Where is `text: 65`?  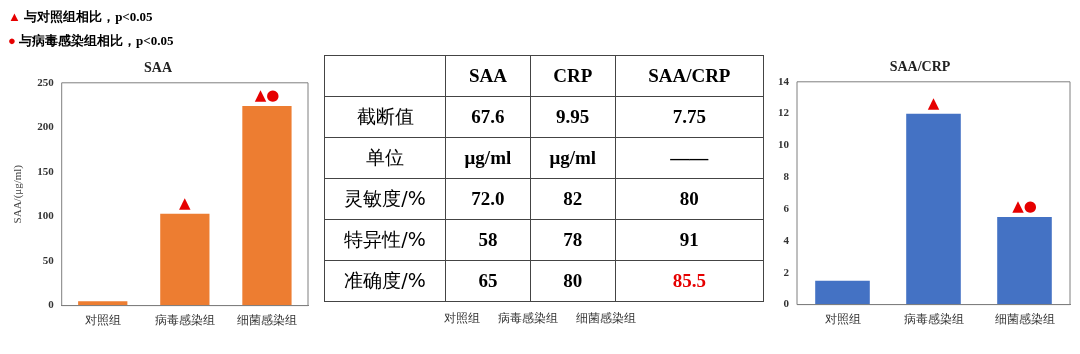 text: 65 is located at coordinates (488, 280).